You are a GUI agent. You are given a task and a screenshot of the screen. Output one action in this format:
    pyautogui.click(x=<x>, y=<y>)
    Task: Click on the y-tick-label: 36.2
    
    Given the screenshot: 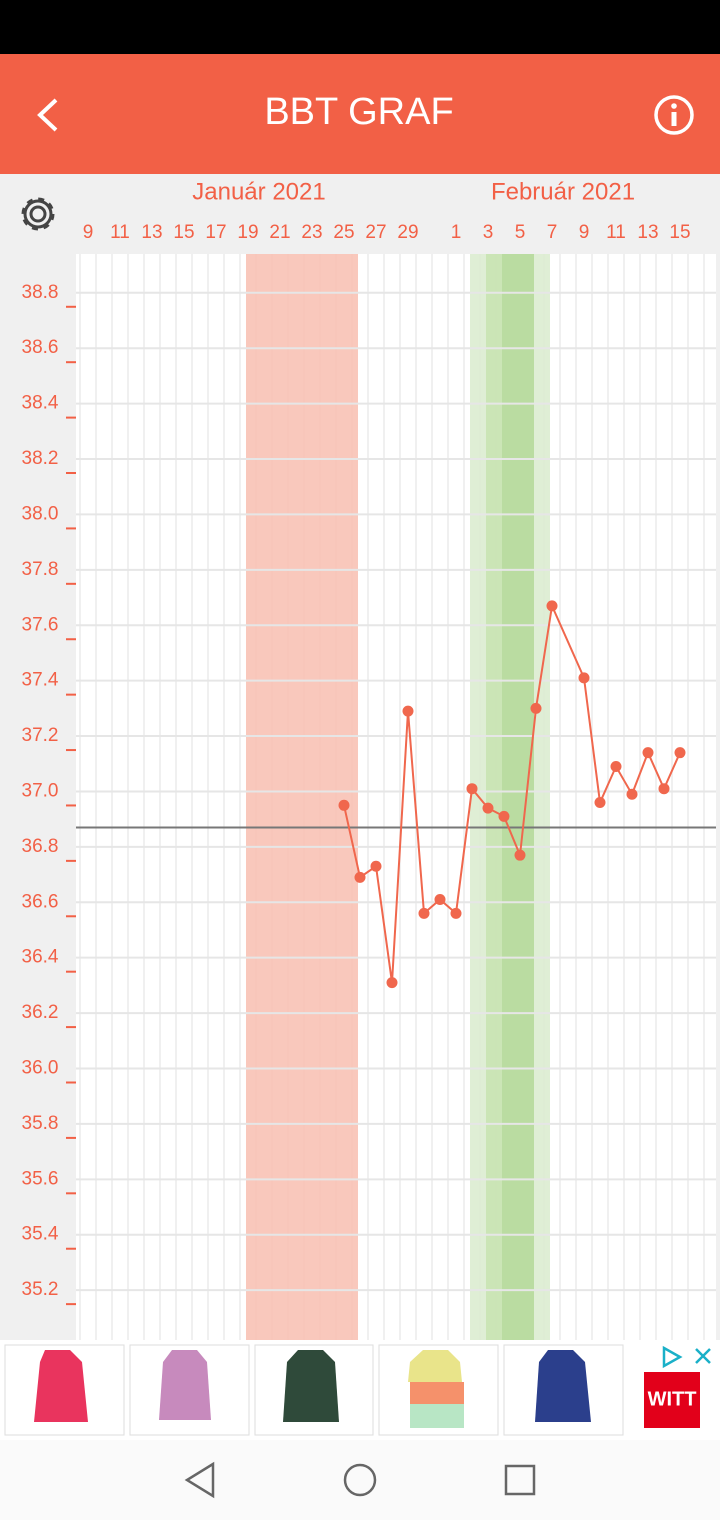 What is the action you would take?
    pyautogui.click(x=40, y=1012)
    